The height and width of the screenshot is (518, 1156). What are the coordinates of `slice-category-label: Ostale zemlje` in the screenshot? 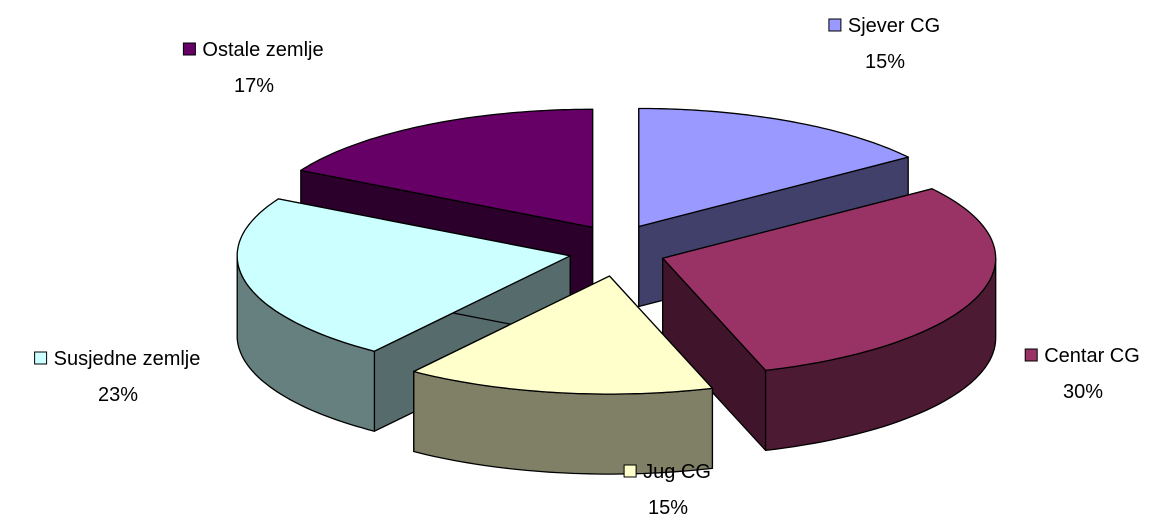 It's located at (262, 50).